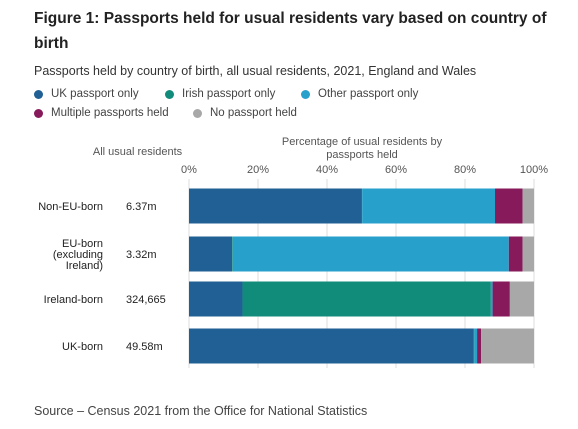 The height and width of the screenshot is (429, 578). I want to click on legend-label: Other passport only, so click(368, 94).